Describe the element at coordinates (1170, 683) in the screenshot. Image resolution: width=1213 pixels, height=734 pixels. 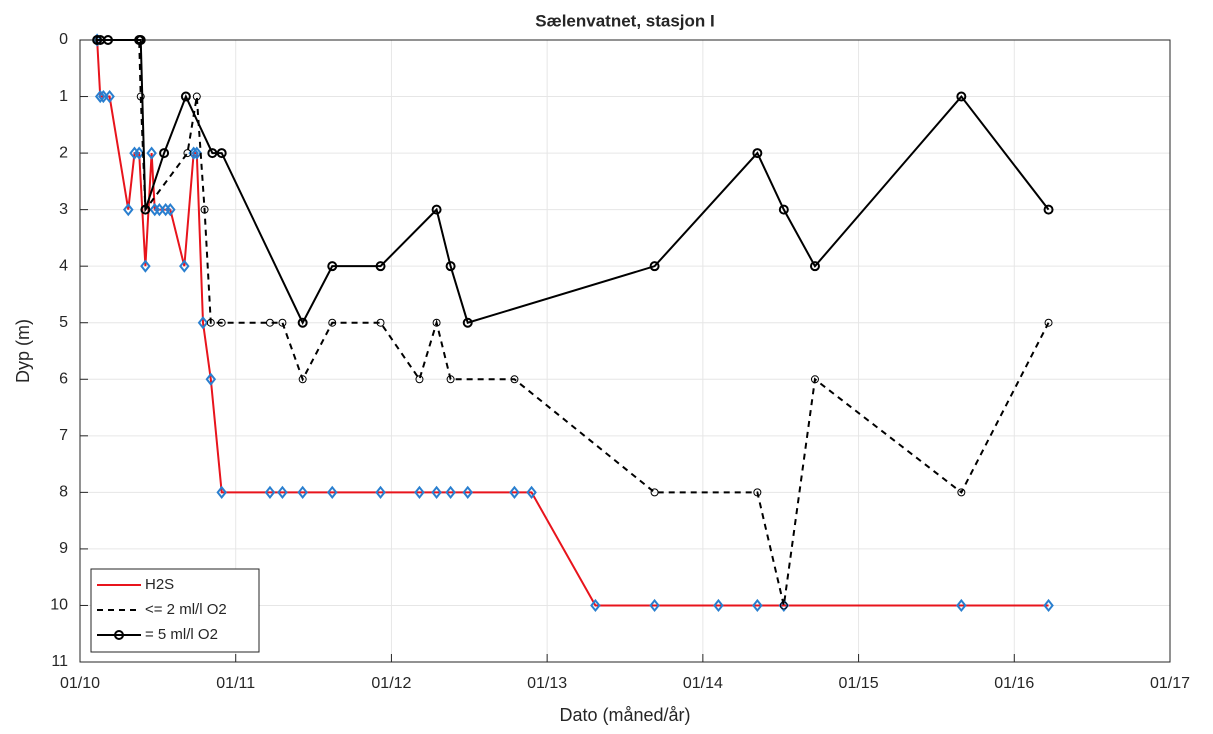
I see `x-tick-label: 01/17` at that location.